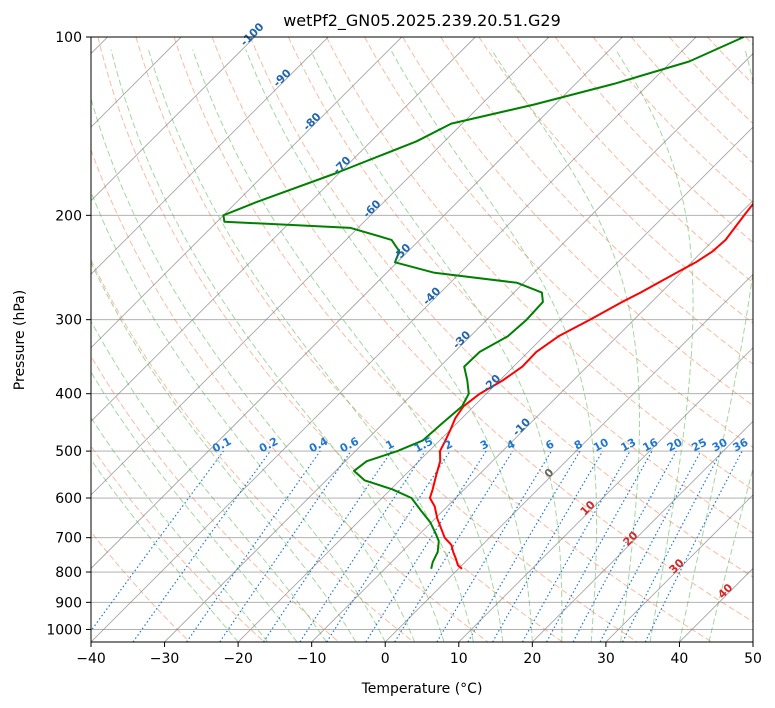  I want to click on x-tick-label: −20, so click(238, 659).